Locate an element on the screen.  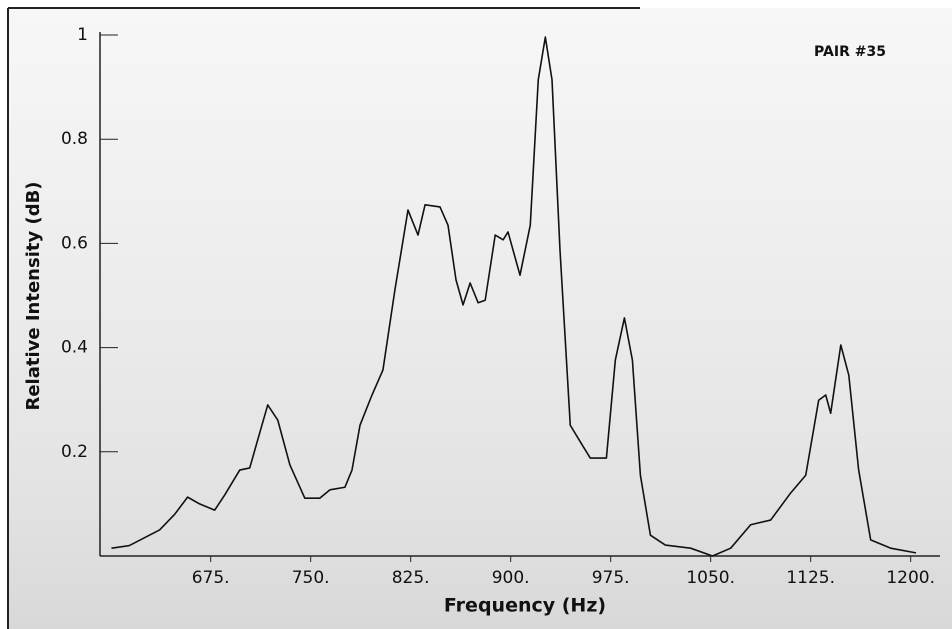
annotation: PAIR #35 is located at coordinates (850, 52).